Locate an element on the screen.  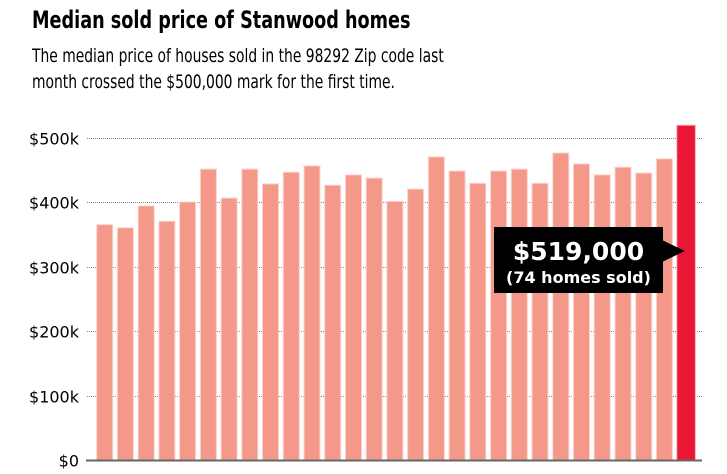
y-tick-label: $400k is located at coordinates (54, 203).